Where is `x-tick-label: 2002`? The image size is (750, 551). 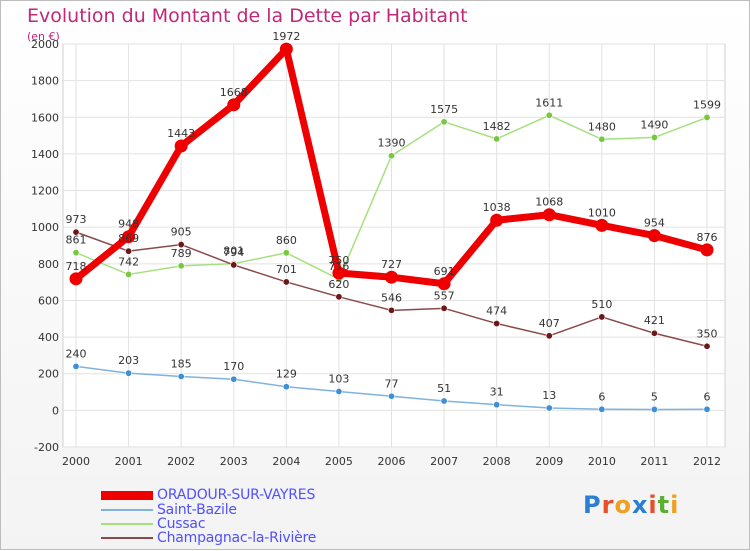 x-tick-label: 2002 is located at coordinates (181, 461).